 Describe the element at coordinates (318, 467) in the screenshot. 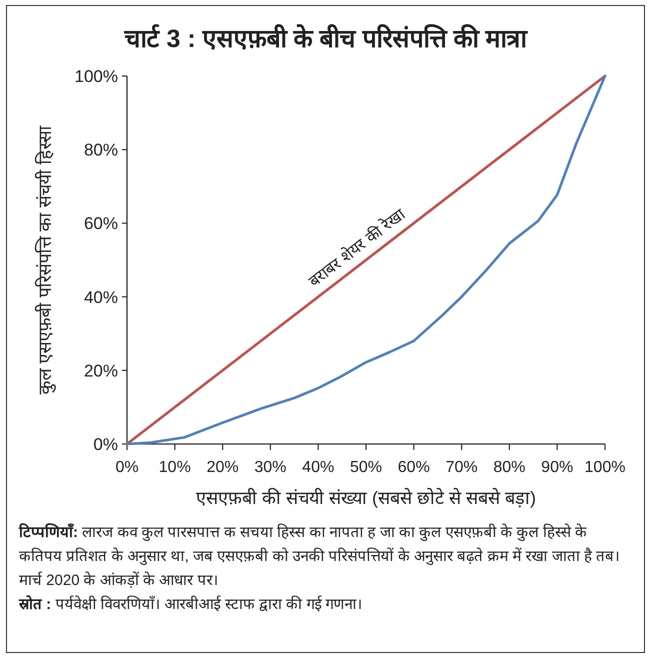

I see `x-tick-label: 40%` at that location.